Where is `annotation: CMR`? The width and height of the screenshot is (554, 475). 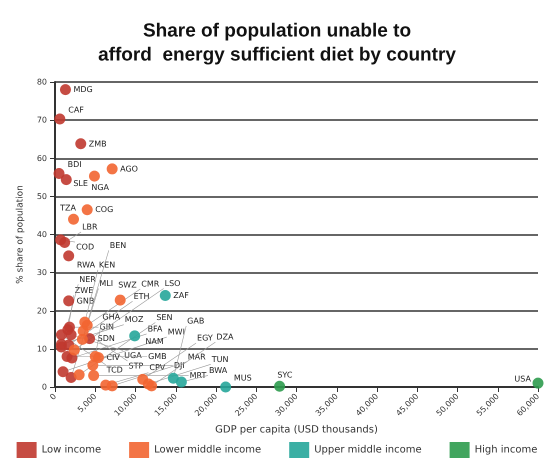 annotation: CMR is located at coordinates (150, 283).